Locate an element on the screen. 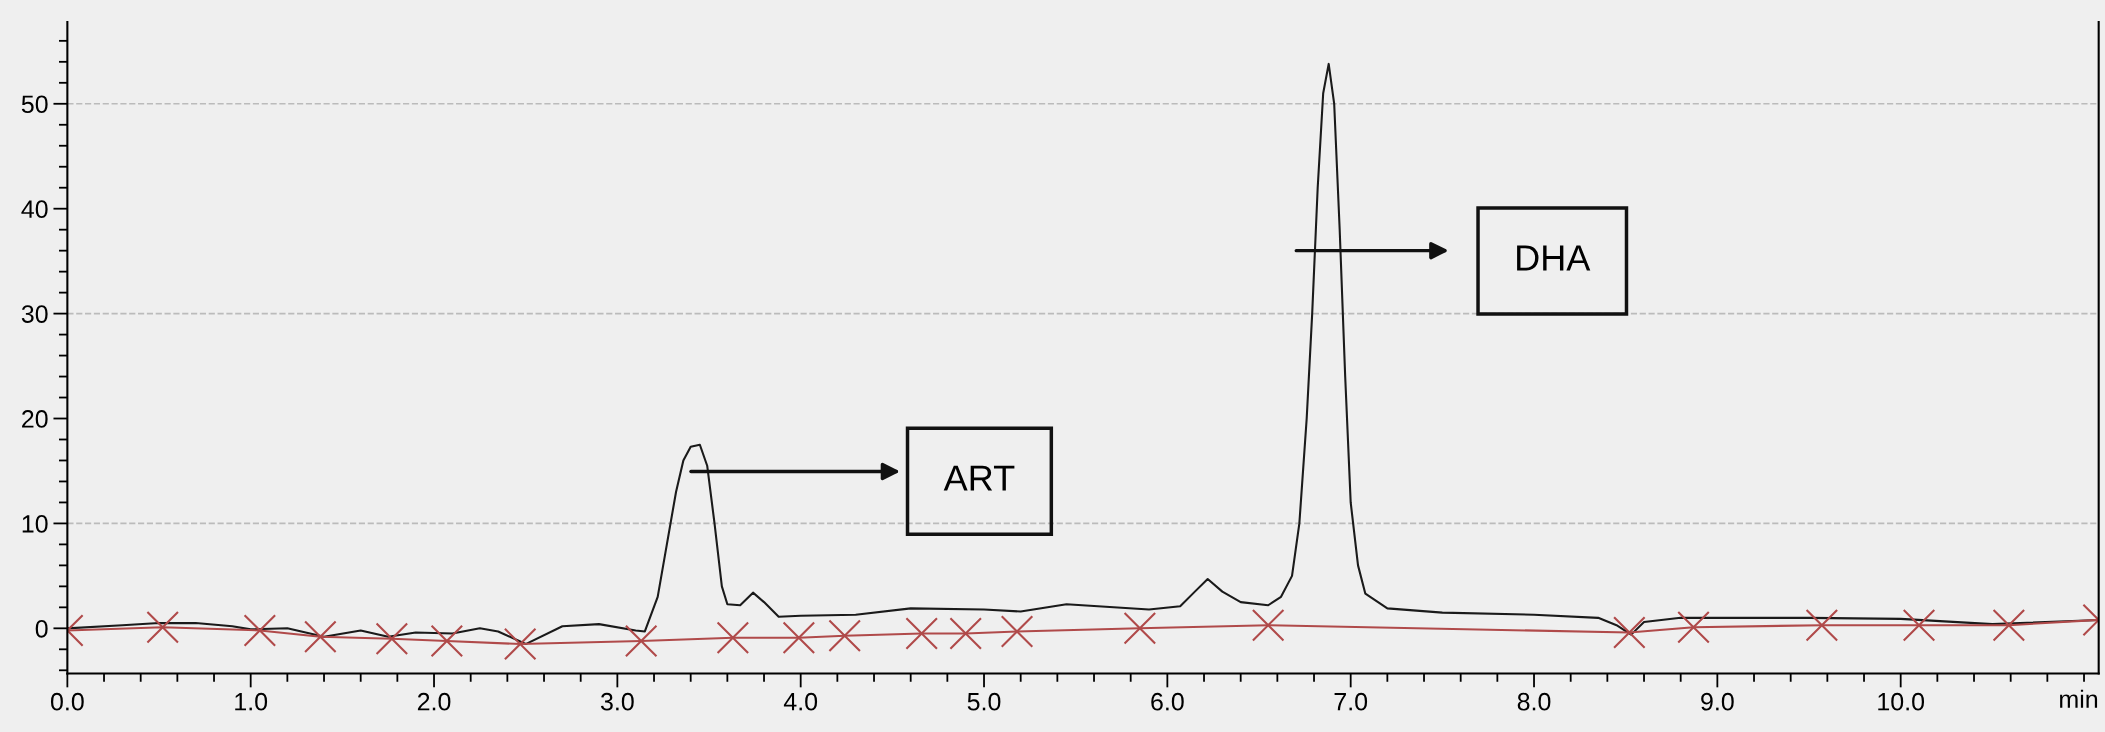  x-tick-label: 5.0 is located at coordinates (984, 701).